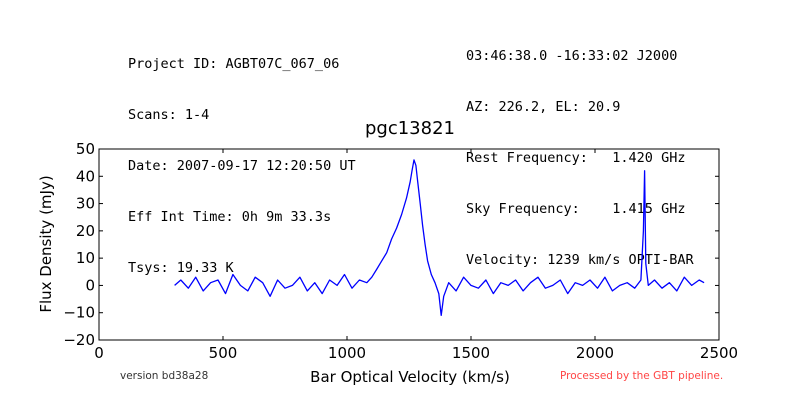  What do you see at coordinates (234, 64) in the screenshot?
I see `project-id-line: Project ID: AGBT07C_067_06` at bounding box center [234, 64].